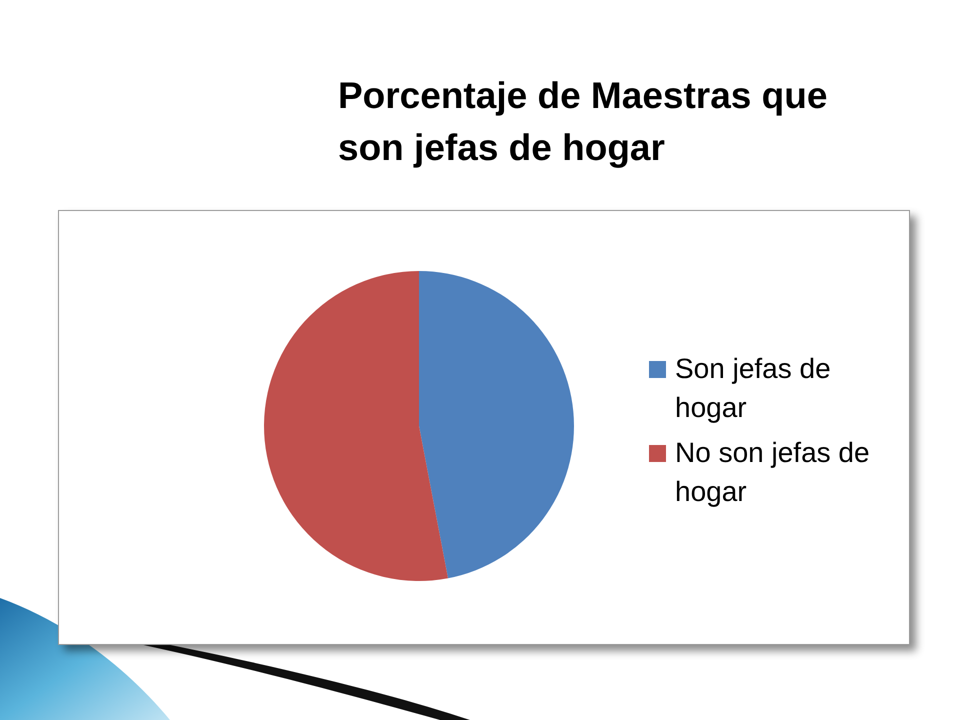  What do you see at coordinates (773, 472) in the screenshot?
I see `legend-label: No son jefas de hogar` at bounding box center [773, 472].